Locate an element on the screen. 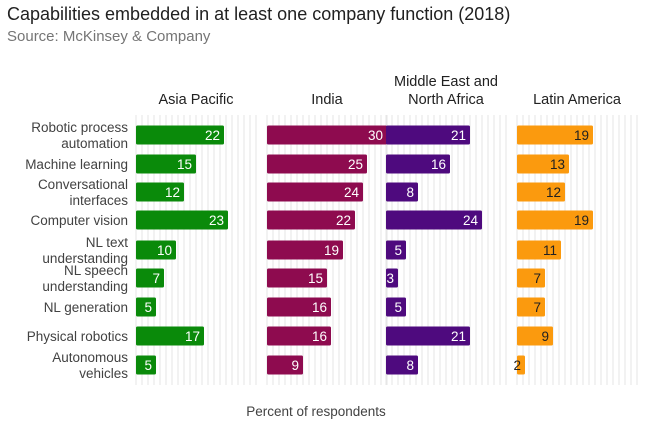  category-label-autonomous-vehicles: Autonomous is located at coordinates (90, 357).